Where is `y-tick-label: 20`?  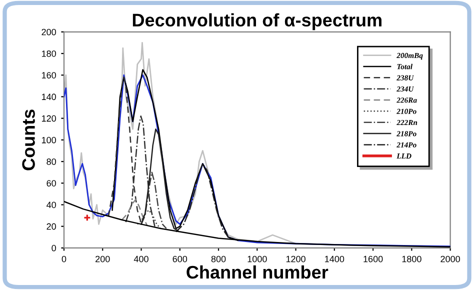 y-tick-label: 20 is located at coordinates (51, 226).